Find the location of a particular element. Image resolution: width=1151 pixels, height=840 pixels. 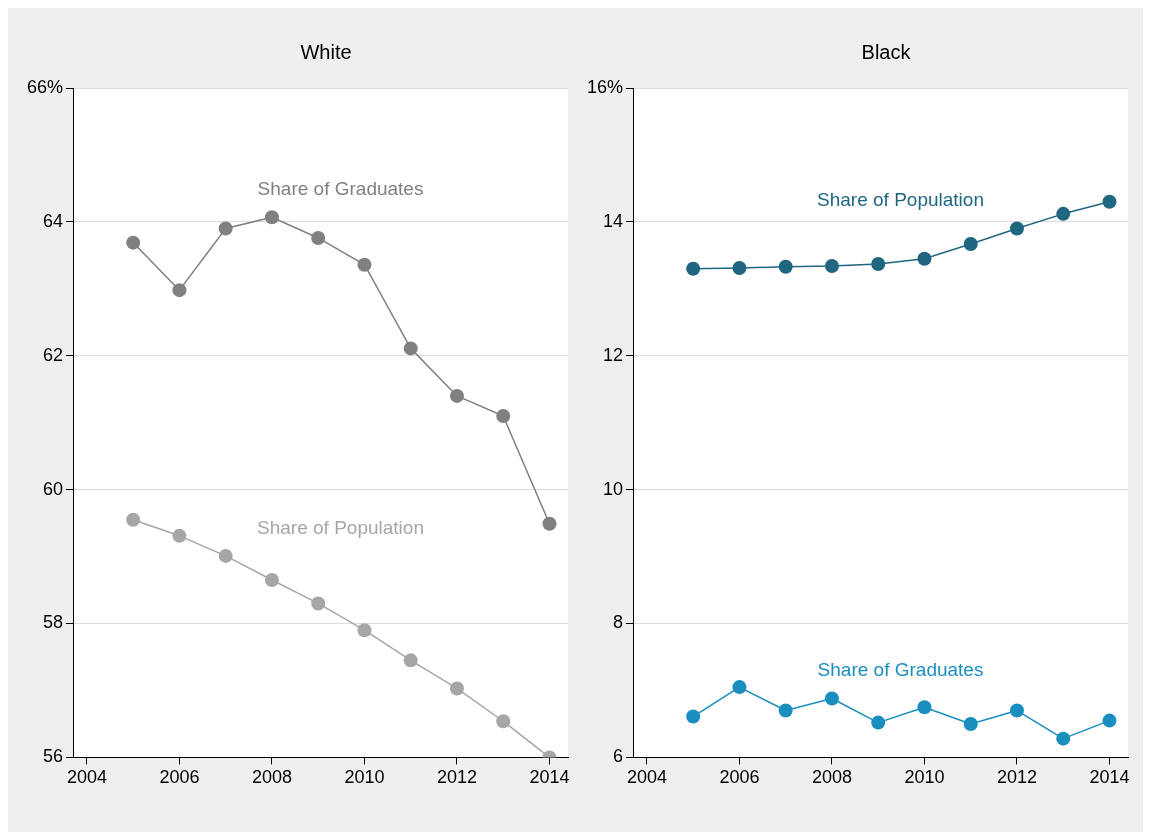

y-tick-label: 6 is located at coordinates (618, 756).